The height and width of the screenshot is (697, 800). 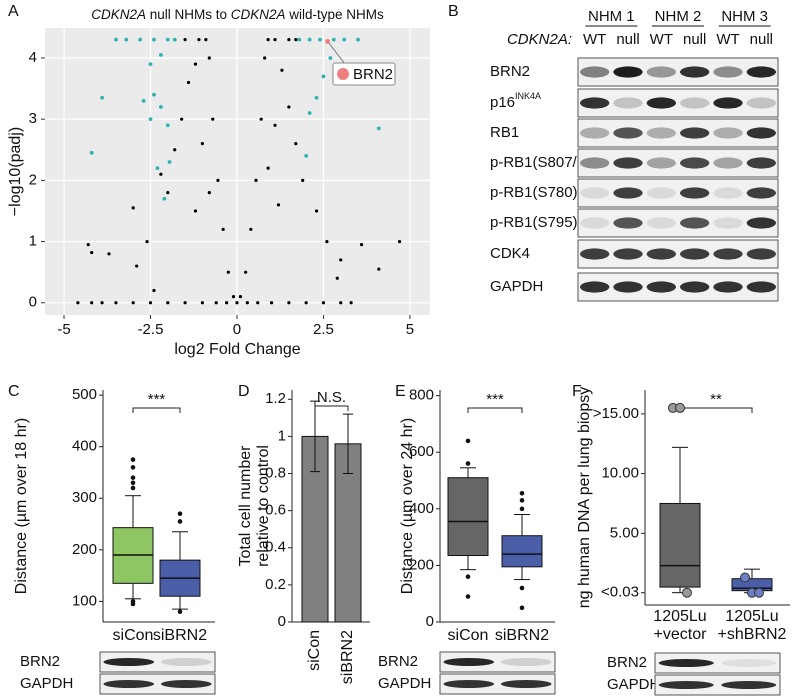 I want to click on y-axis-title: Total cell number, so click(x=245, y=506).